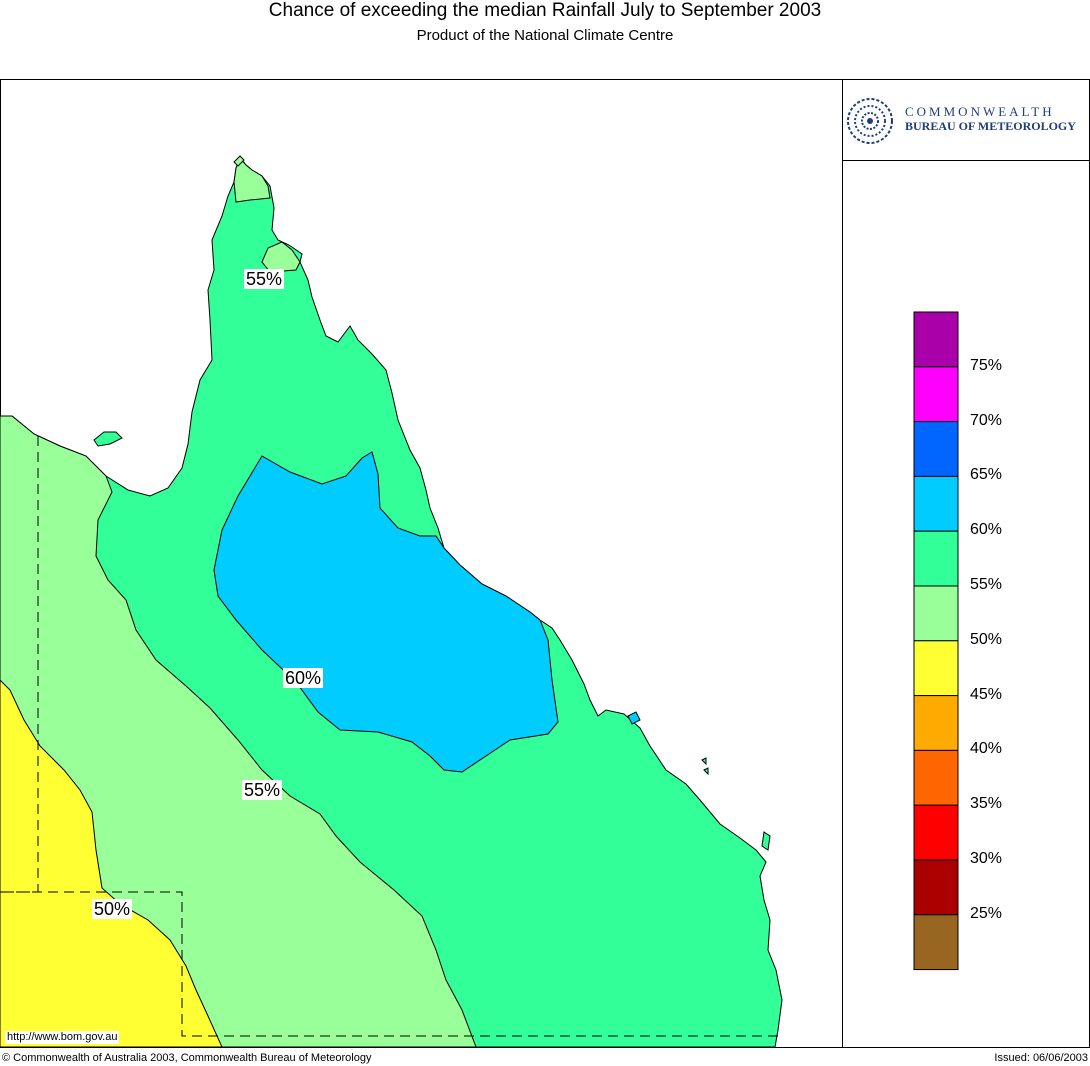 Image resolution: width=1090 pixels, height=1066 pixels. I want to click on logo-line-2: BUREAU OF METEOROLOGY, so click(990, 126).